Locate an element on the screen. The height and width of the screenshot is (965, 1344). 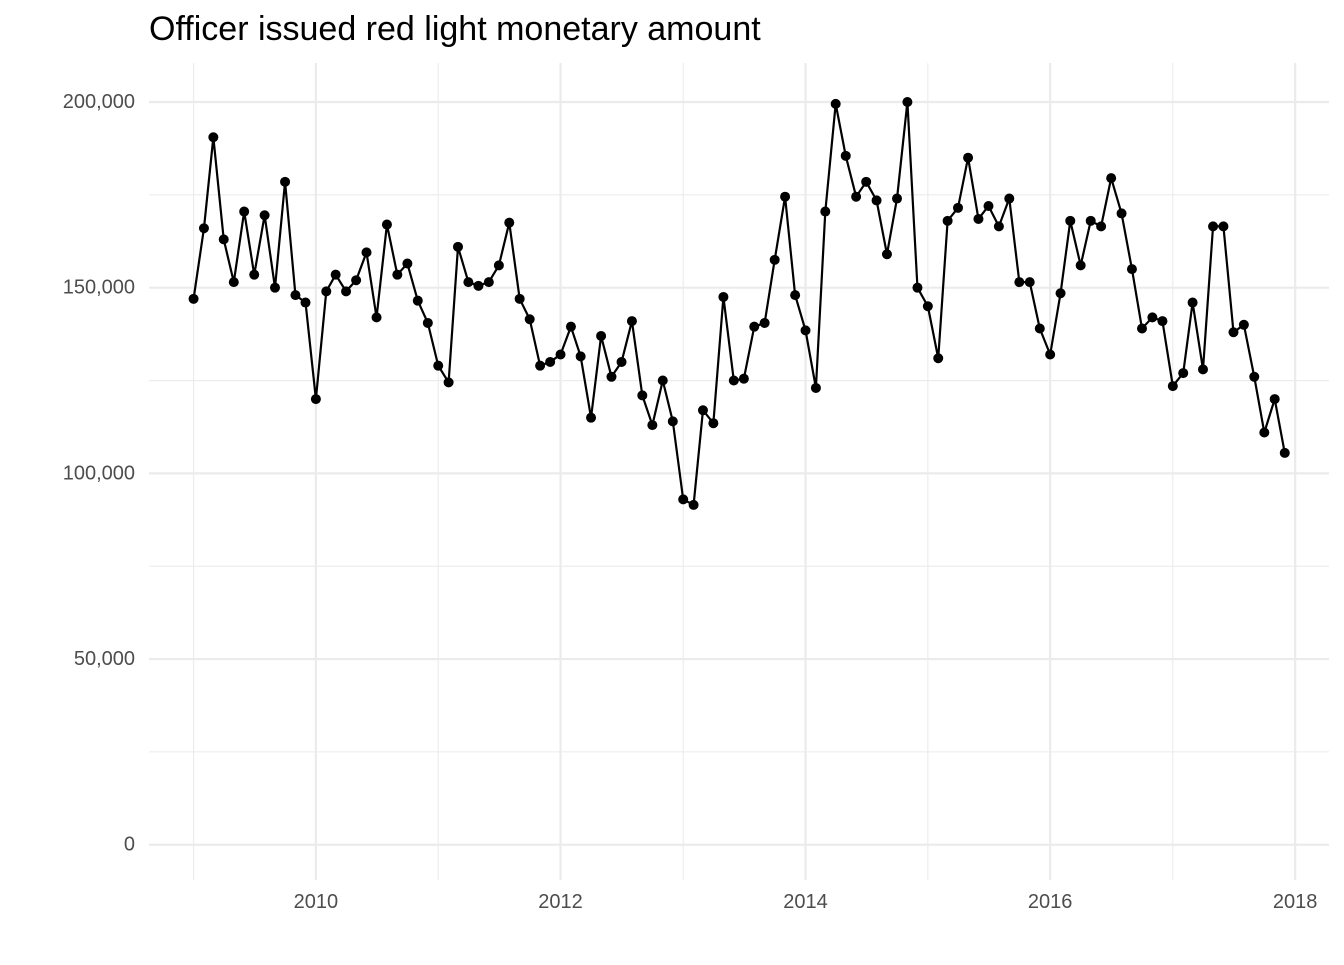
x-tick-label: 2010 is located at coordinates (316, 902).